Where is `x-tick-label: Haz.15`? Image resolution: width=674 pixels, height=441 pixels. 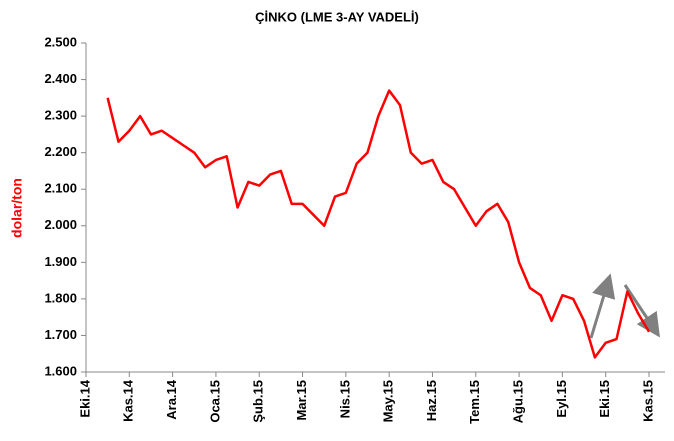 x-tick-label: Haz.15 is located at coordinates (431, 400).